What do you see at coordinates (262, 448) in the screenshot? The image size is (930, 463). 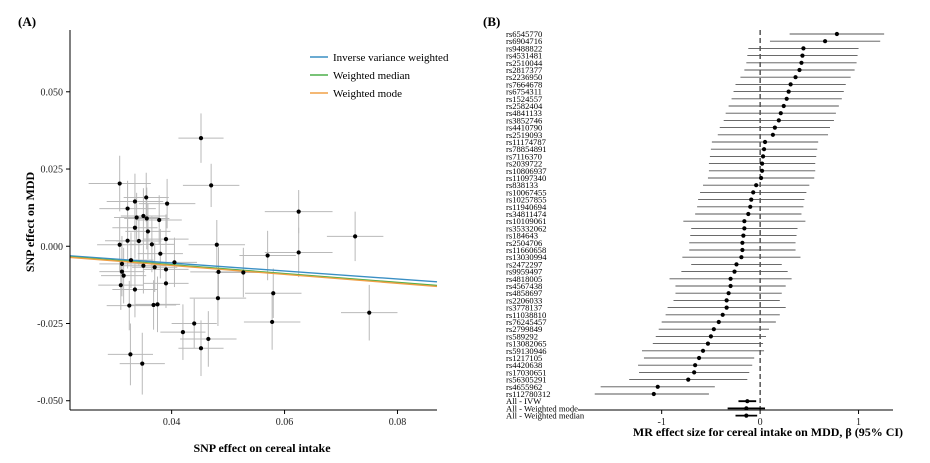 I see `panel-a-x-axis-title: SNP effect on cereal intake` at bounding box center [262, 448].